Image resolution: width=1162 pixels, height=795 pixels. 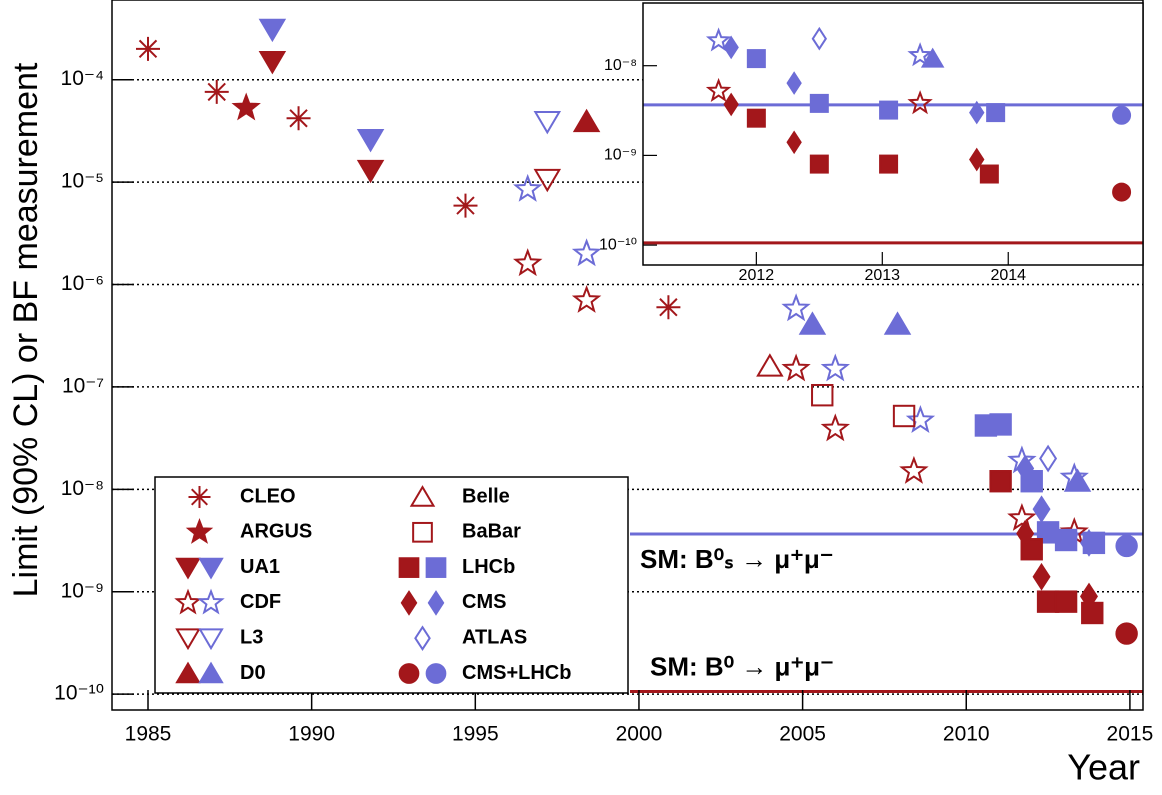 What do you see at coordinates (82, 78) in the screenshot?
I see `y-tick-label: 10⁻⁴` at bounding box center [82, 78].